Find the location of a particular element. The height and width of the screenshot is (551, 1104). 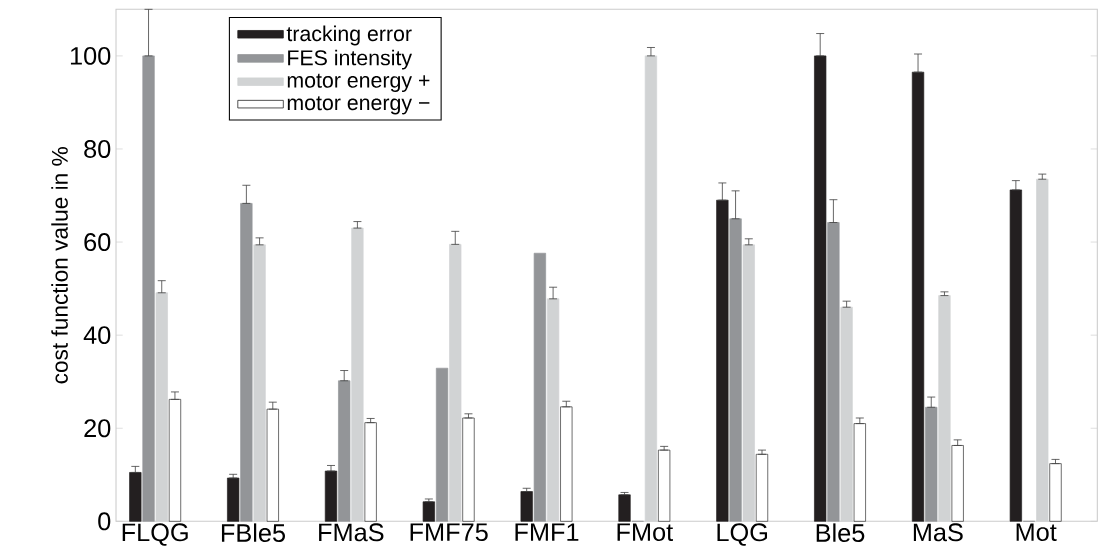

x-tick-label: LQG is located at coordinates (742, 535).